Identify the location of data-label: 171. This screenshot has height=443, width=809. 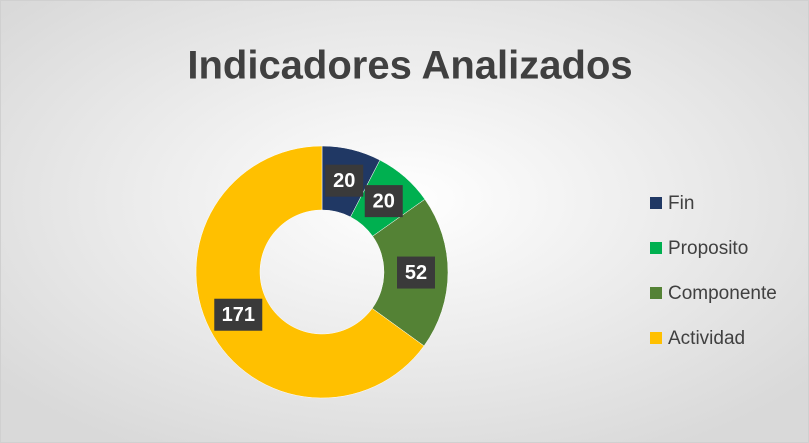
(238, 315).